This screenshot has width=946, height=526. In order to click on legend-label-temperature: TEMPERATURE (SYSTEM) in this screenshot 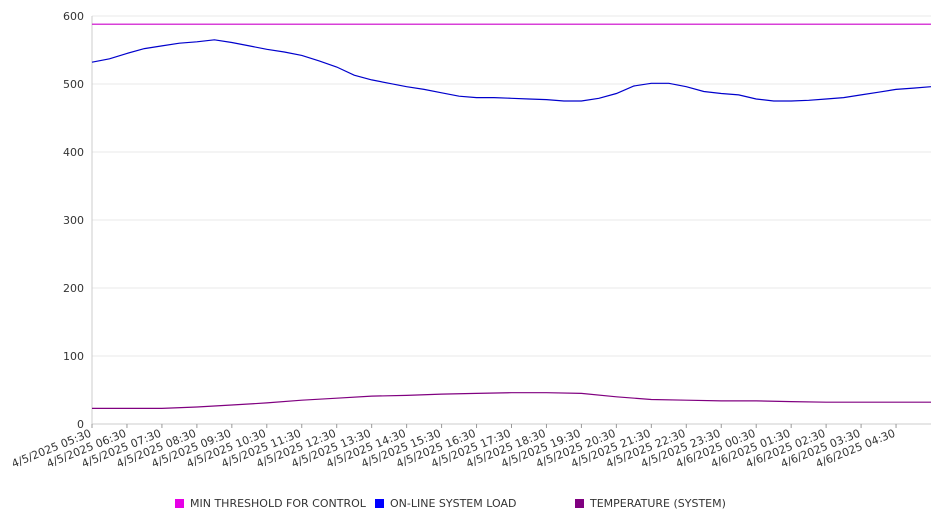, I will do `click(658, 503)`.